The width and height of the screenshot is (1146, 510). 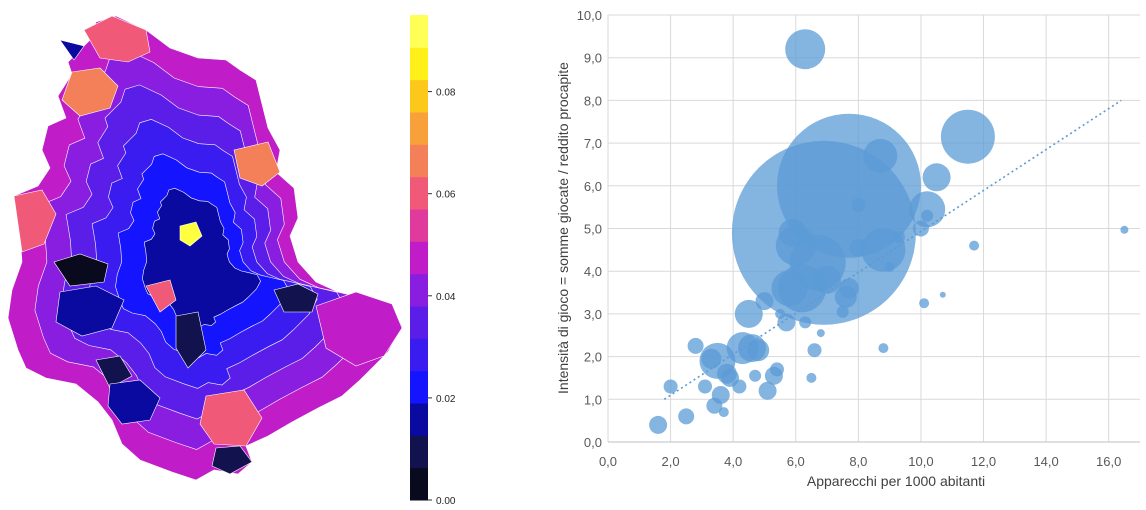 What do you see at coordinates (593, 357) in the screenshot?
I see `y-tick-label: 2,0` at bounding box center [593, 357].